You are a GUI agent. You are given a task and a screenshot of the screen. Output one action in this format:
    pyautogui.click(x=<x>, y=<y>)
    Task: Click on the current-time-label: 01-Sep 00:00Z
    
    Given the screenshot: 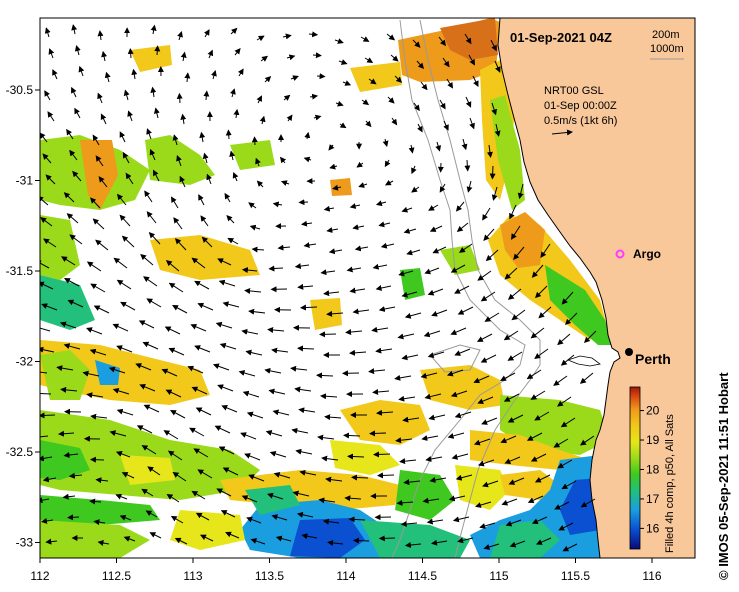 What is the action you would take?
    pyautogui.click(x=580, y=106)
    